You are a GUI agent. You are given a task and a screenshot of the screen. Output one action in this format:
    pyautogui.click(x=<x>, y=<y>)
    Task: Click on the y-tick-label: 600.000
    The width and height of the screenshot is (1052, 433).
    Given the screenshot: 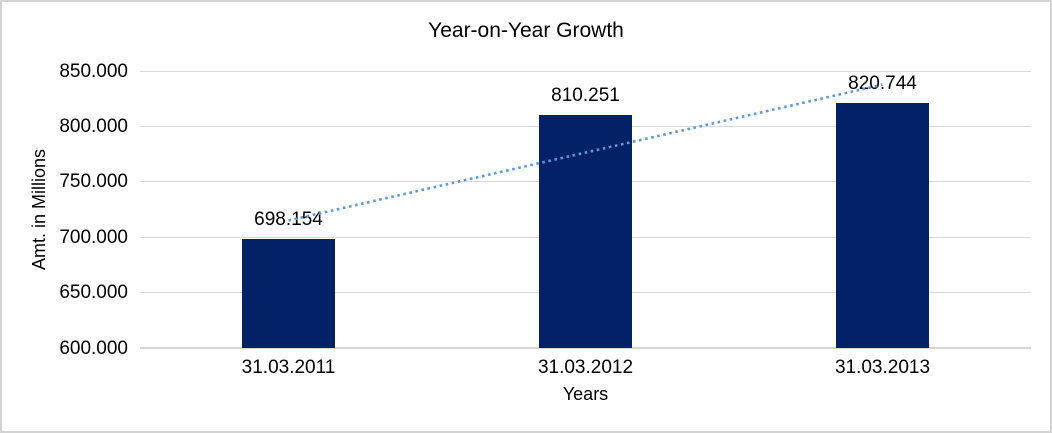 What is the action you would take?
    pyautogui.click(x=93, y=348)
    